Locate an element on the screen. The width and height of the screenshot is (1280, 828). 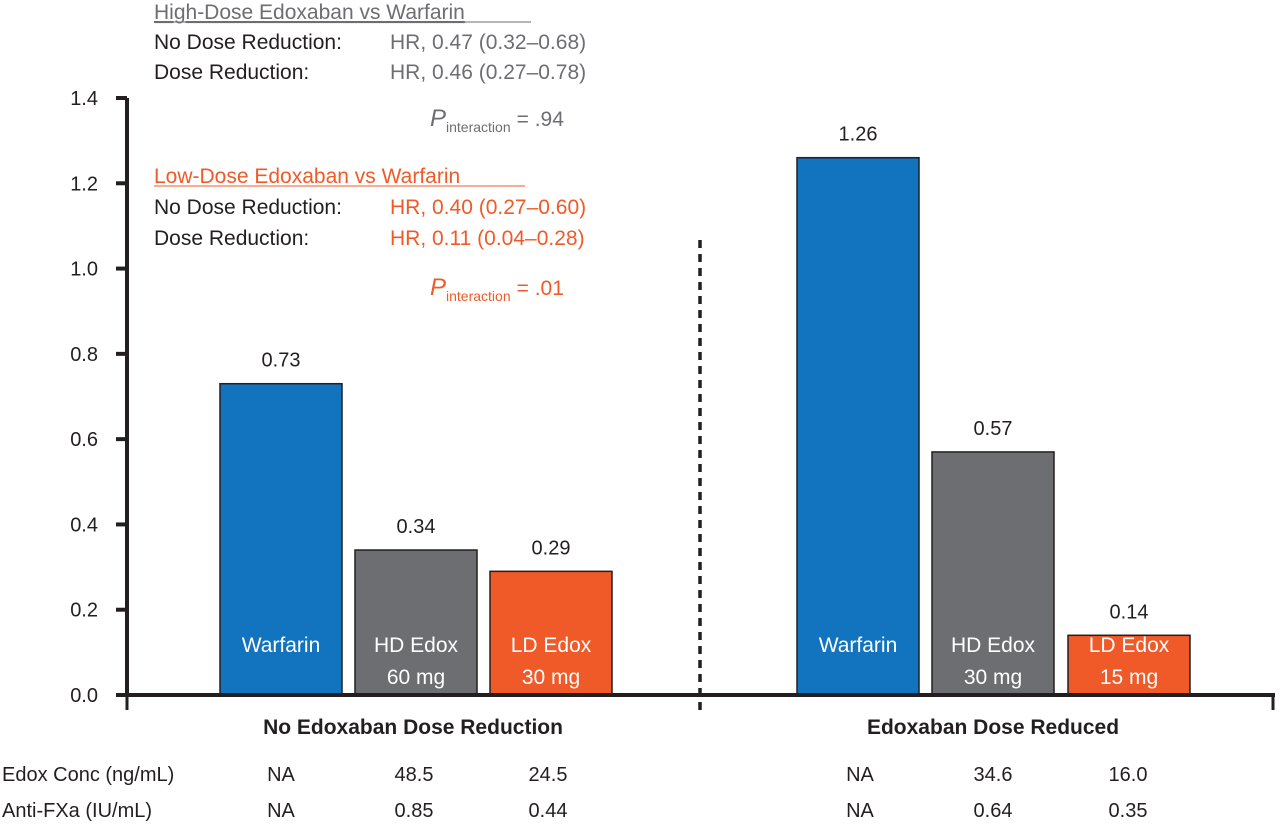
ld-title: Low-Dose Edoxaban vs Warfarin is located at coordinates (307, 176).